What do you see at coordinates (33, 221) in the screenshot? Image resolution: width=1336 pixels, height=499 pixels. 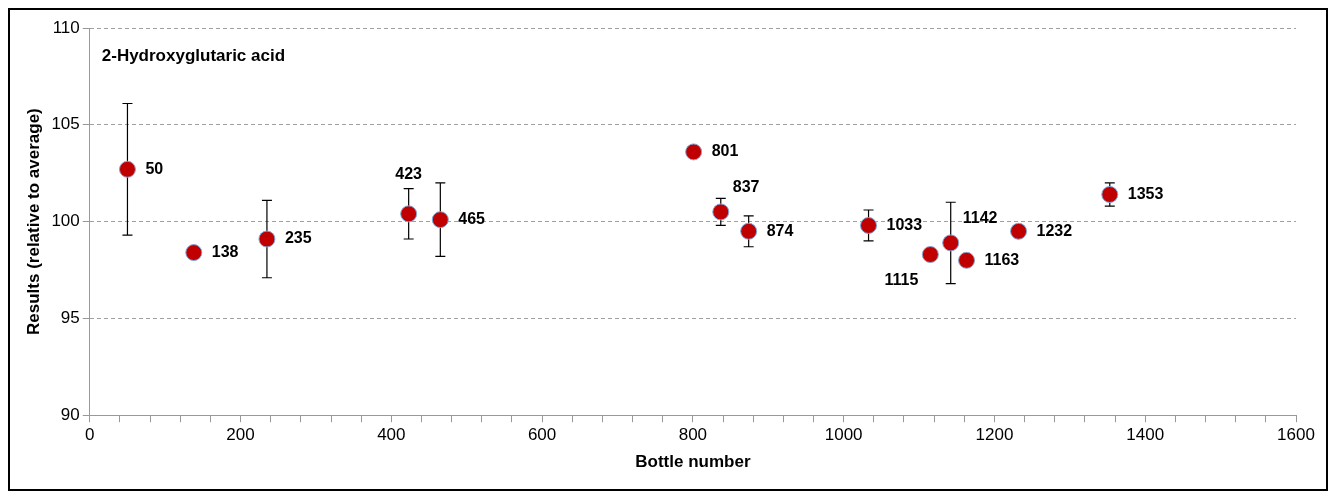 I see `y-axis-title: Results (relative to average)` at bounding box center [33, 221].